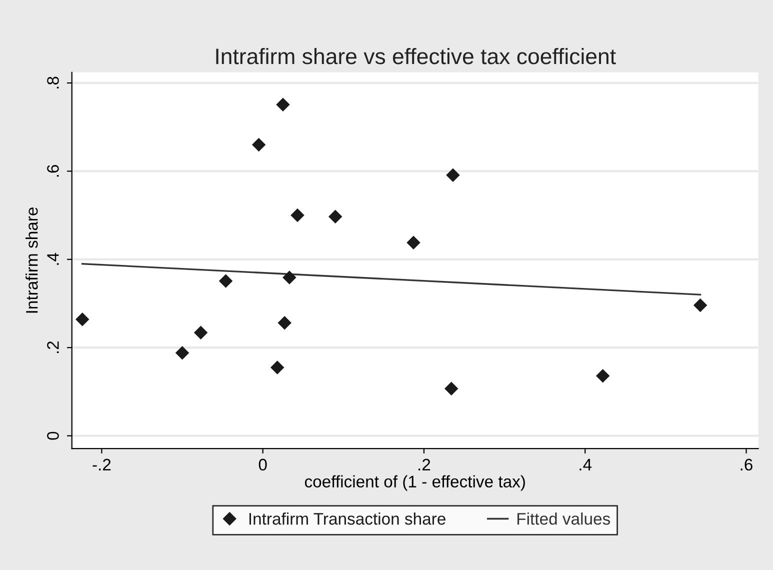  Describe the element at coordinates (53, 347) in the screenshot. I see `y-tick-label: .2` at that location.